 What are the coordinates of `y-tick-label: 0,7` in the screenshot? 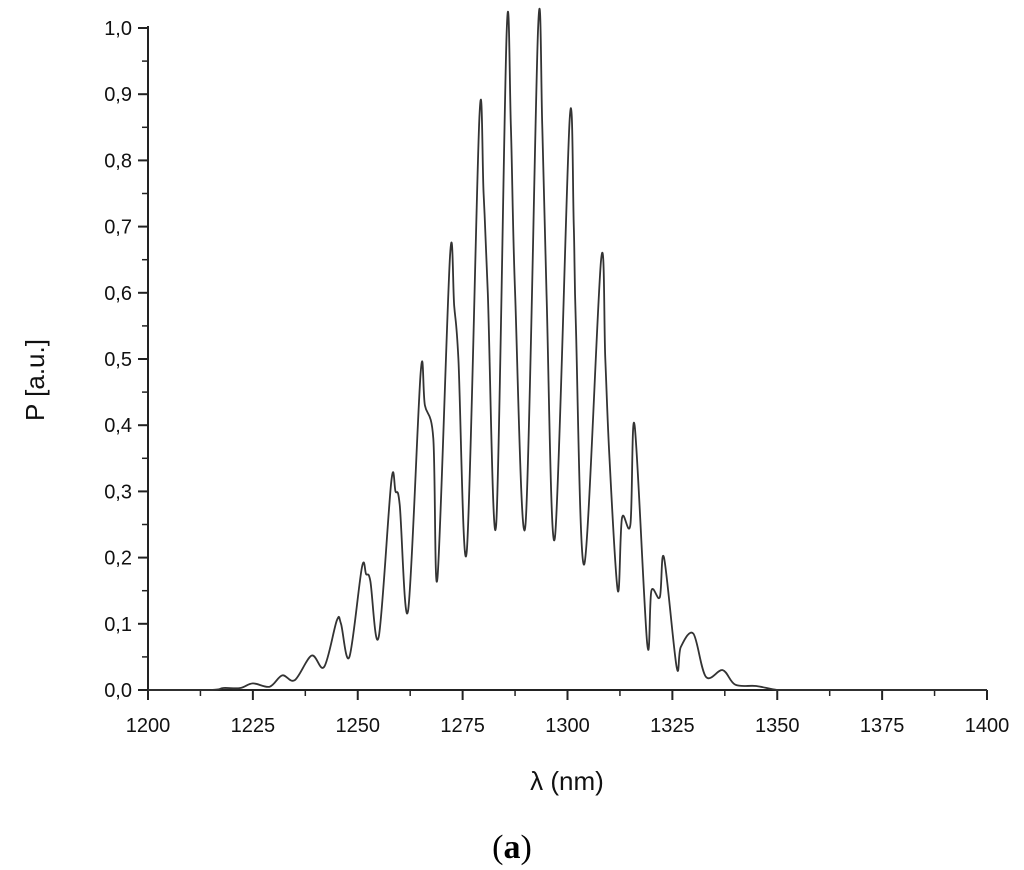 It's located at (118, 228).